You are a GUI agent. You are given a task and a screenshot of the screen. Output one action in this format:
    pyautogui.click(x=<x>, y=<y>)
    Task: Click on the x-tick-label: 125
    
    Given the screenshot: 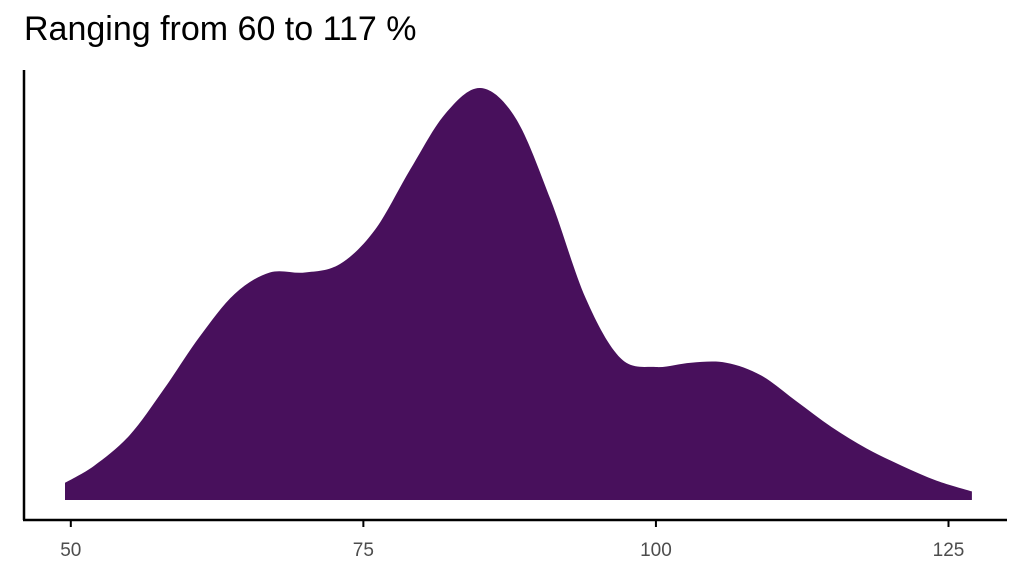 What is the action you would take?
    pyautogui.click(x=949, y=550)
    